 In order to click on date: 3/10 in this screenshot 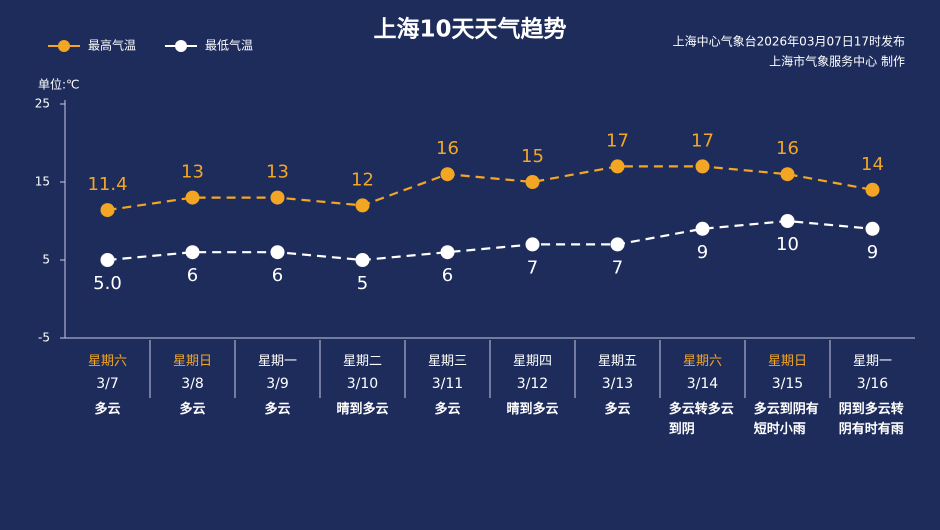, I will do `click(362, 384)`.